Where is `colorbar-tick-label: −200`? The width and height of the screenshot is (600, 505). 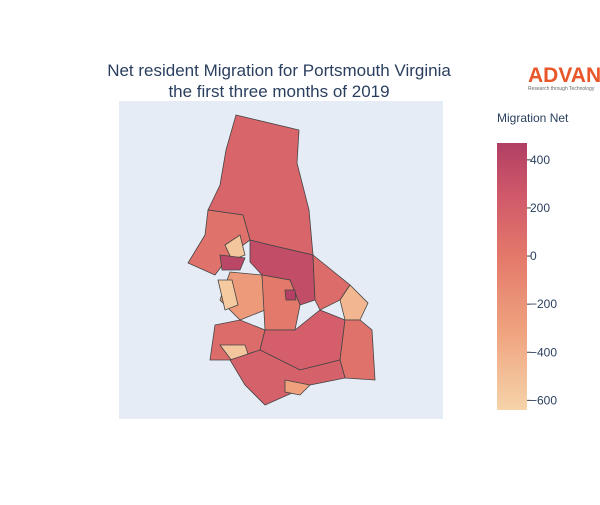 colorbar-tick-label: −200 is located at coordinates (543, 304).